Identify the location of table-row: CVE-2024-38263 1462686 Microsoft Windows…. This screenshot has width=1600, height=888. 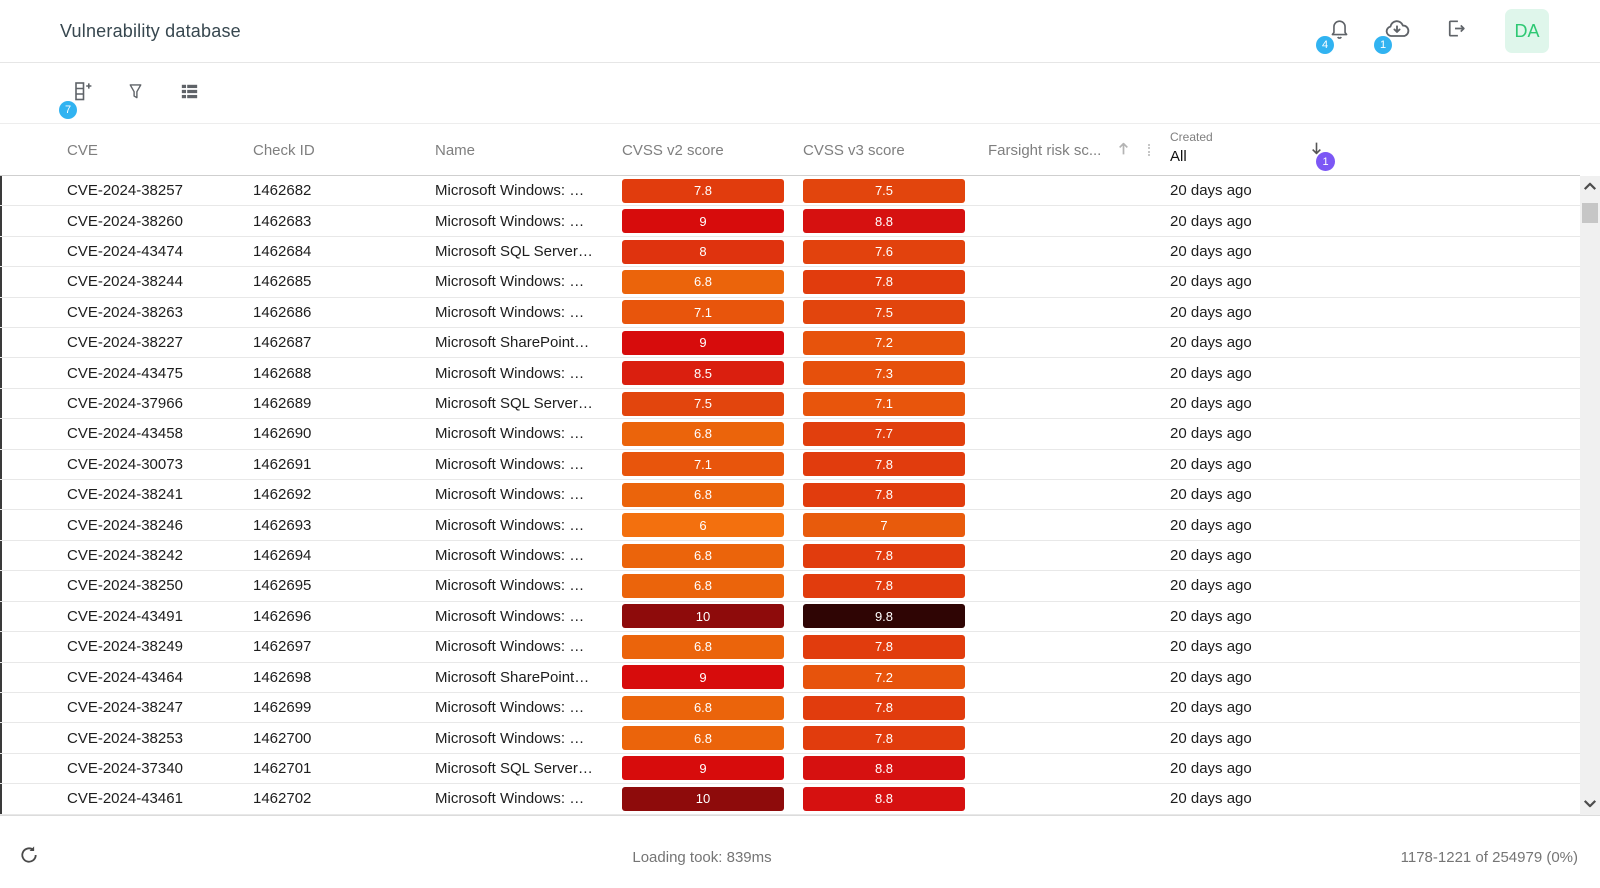
(790, 313).